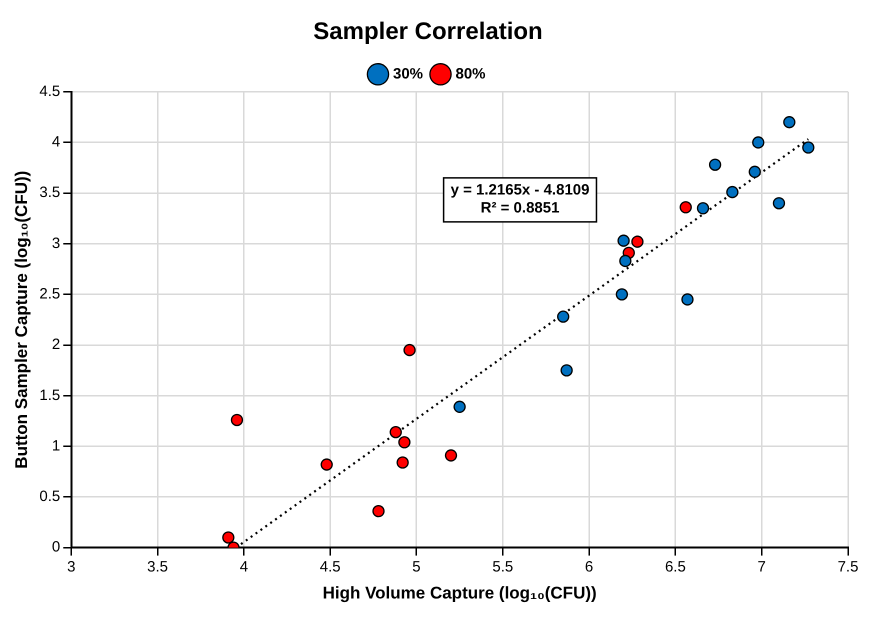 This screenshot has height=621, width=880. I want to click on annotation: R² = 0.8851, so click(520, 208).